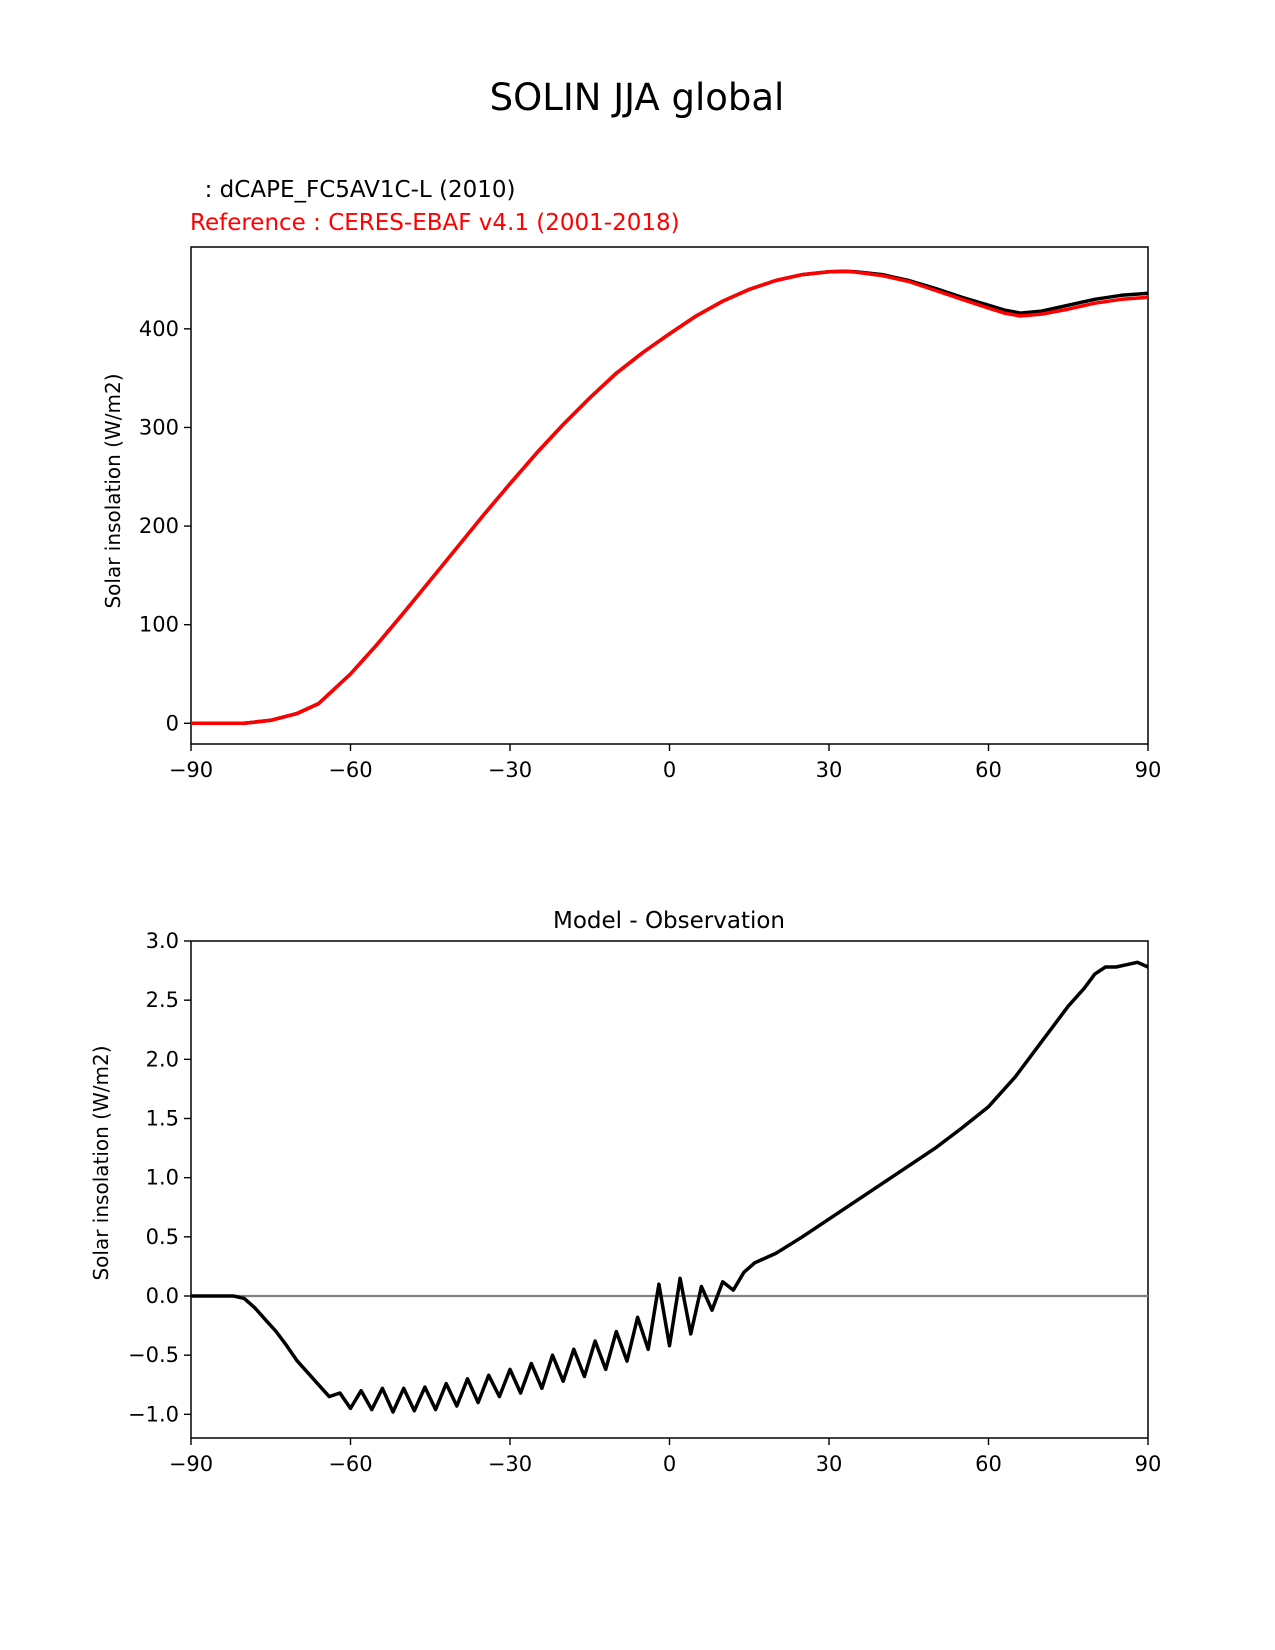 Image resolution: width=1275 pixels, height=1650 pixels. Describe the element at coordinates (101, 1162) in the screenshot. I see `bottom-y-axis-label: Solar insolation (W/m2)` at that location.